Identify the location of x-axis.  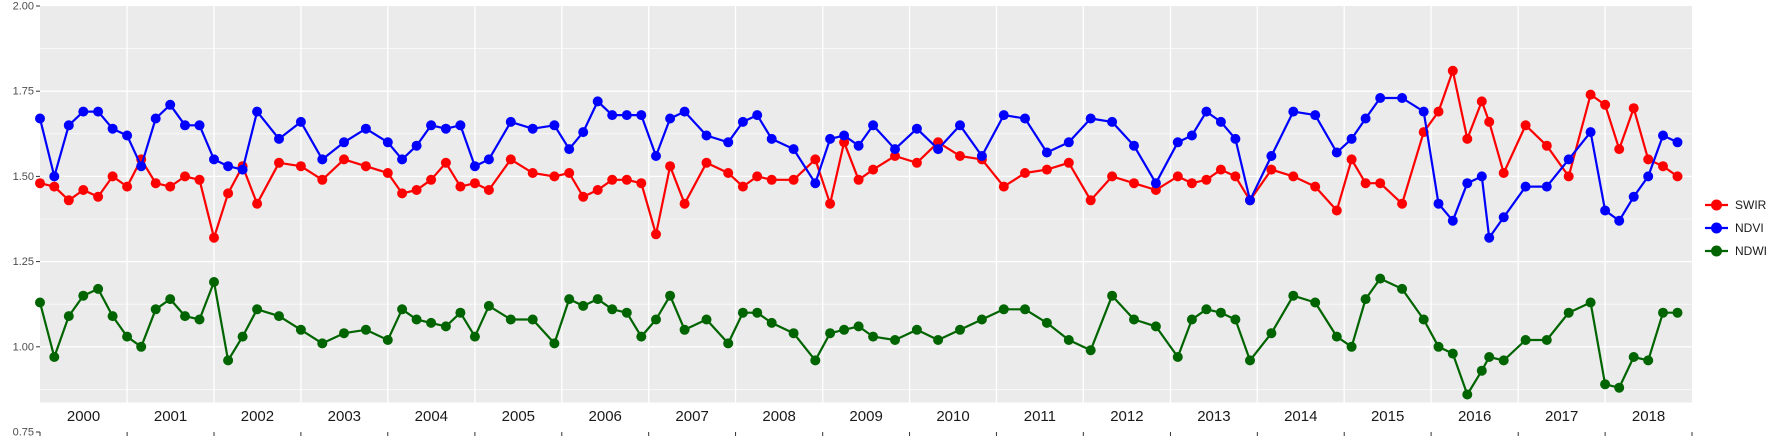
(866, 434).